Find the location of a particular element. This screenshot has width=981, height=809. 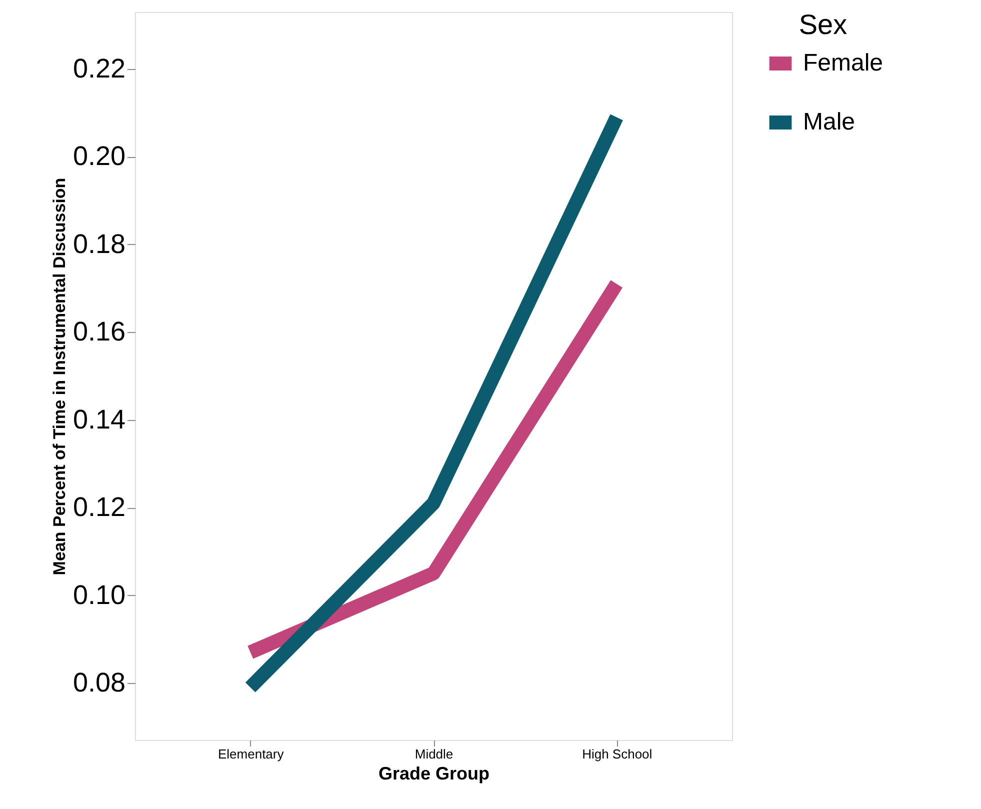

x-tick-label: Elementary is located at coordinates (251, 754).